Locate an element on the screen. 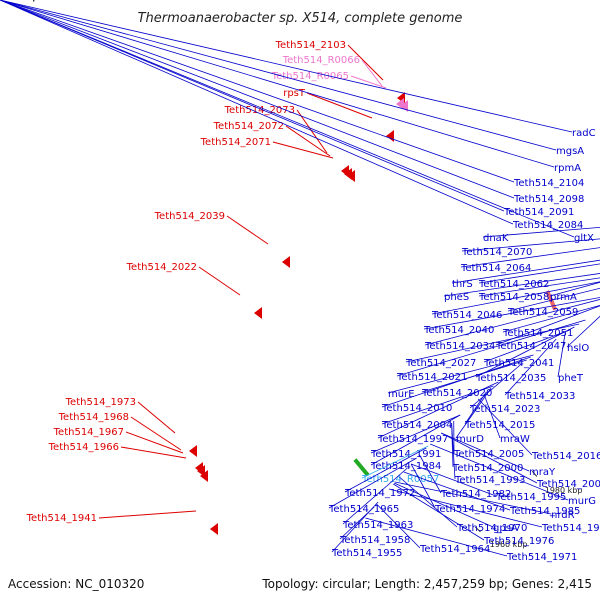 This screenshot has width=600, height=600. kbp-tick-label: 2160 kbp is located at coordinates (19, 1).